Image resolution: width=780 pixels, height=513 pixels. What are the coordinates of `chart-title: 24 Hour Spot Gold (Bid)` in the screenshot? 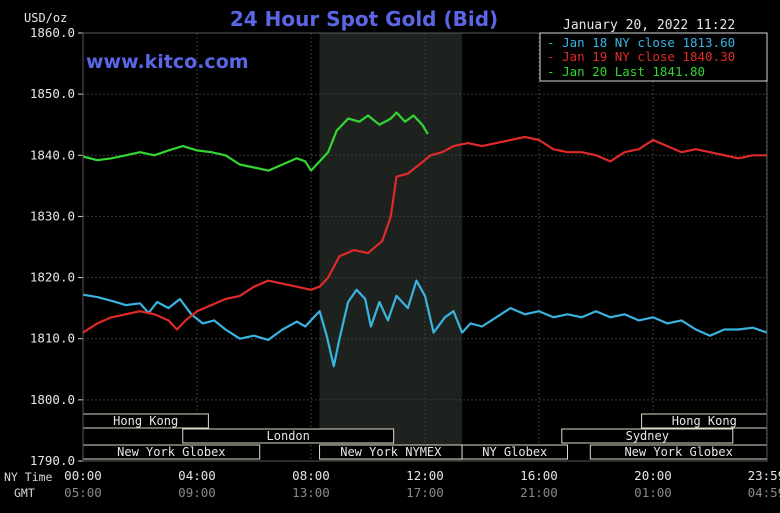 It's located at (364, 19).